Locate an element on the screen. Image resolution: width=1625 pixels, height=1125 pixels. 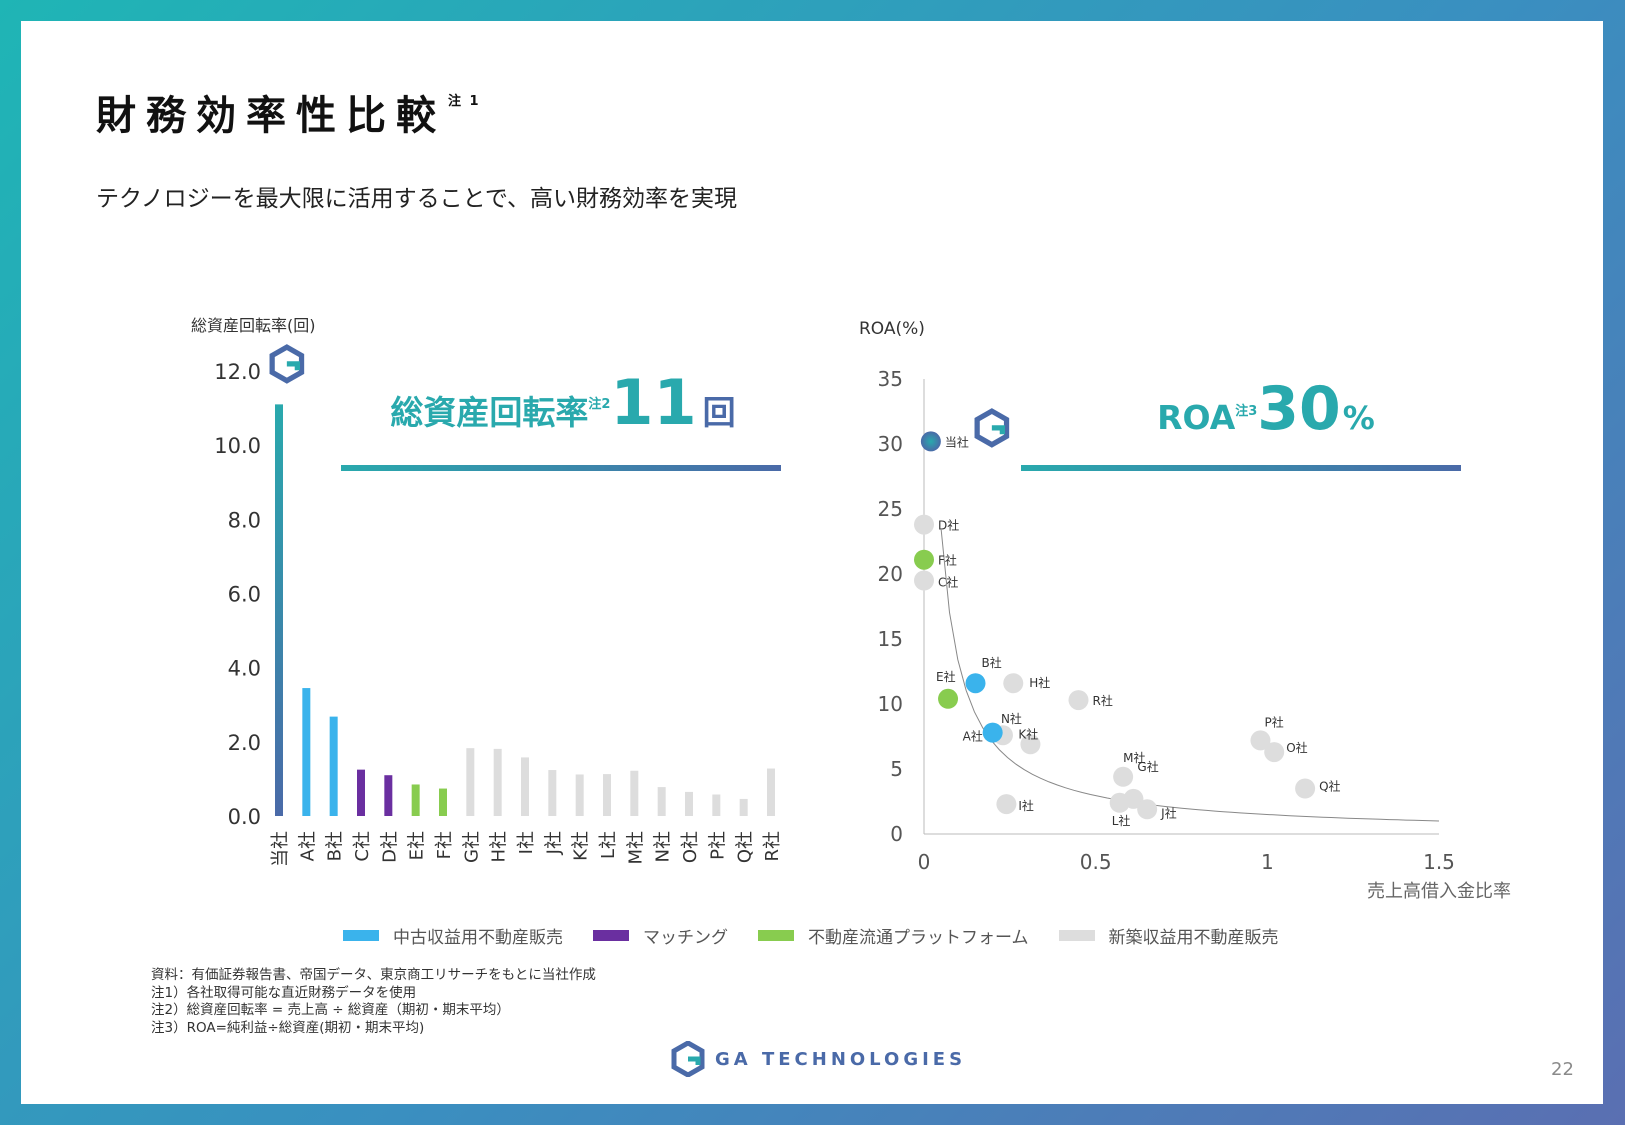
legend-item-new: 新築収益用不動産販売 is located at coordinates (1168, 935).